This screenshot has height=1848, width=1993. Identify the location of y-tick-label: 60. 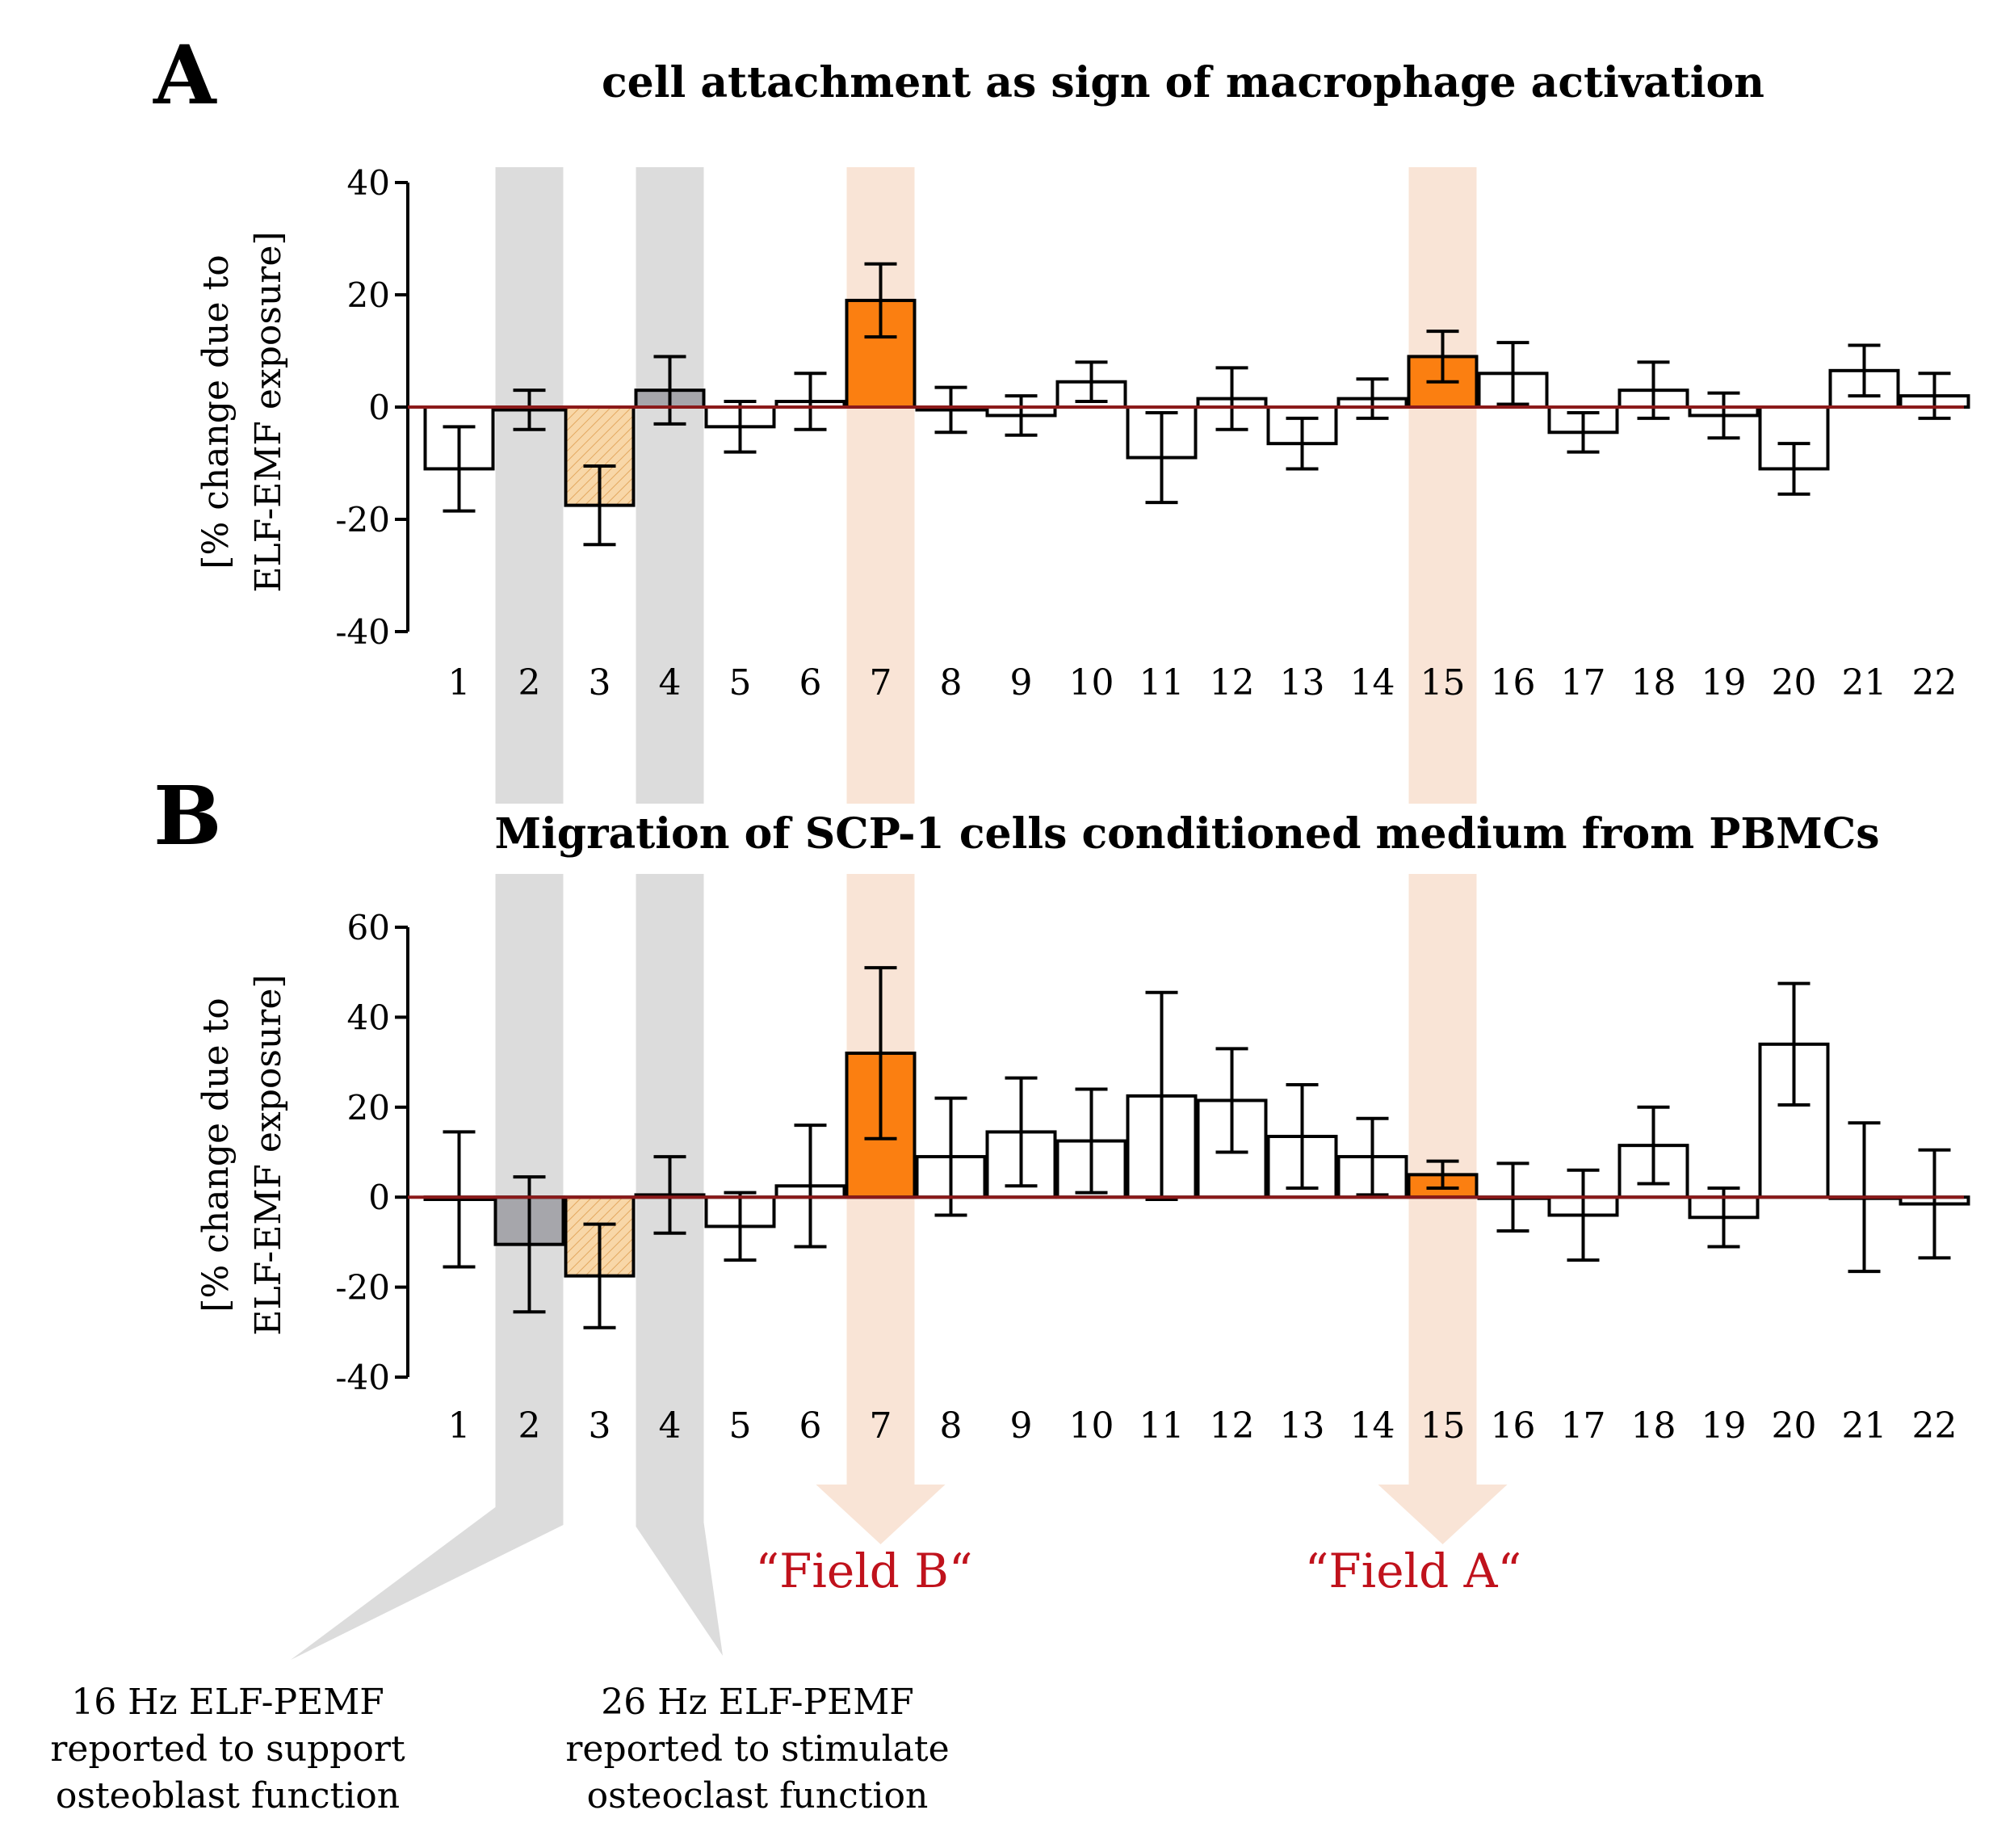
(368, 928).